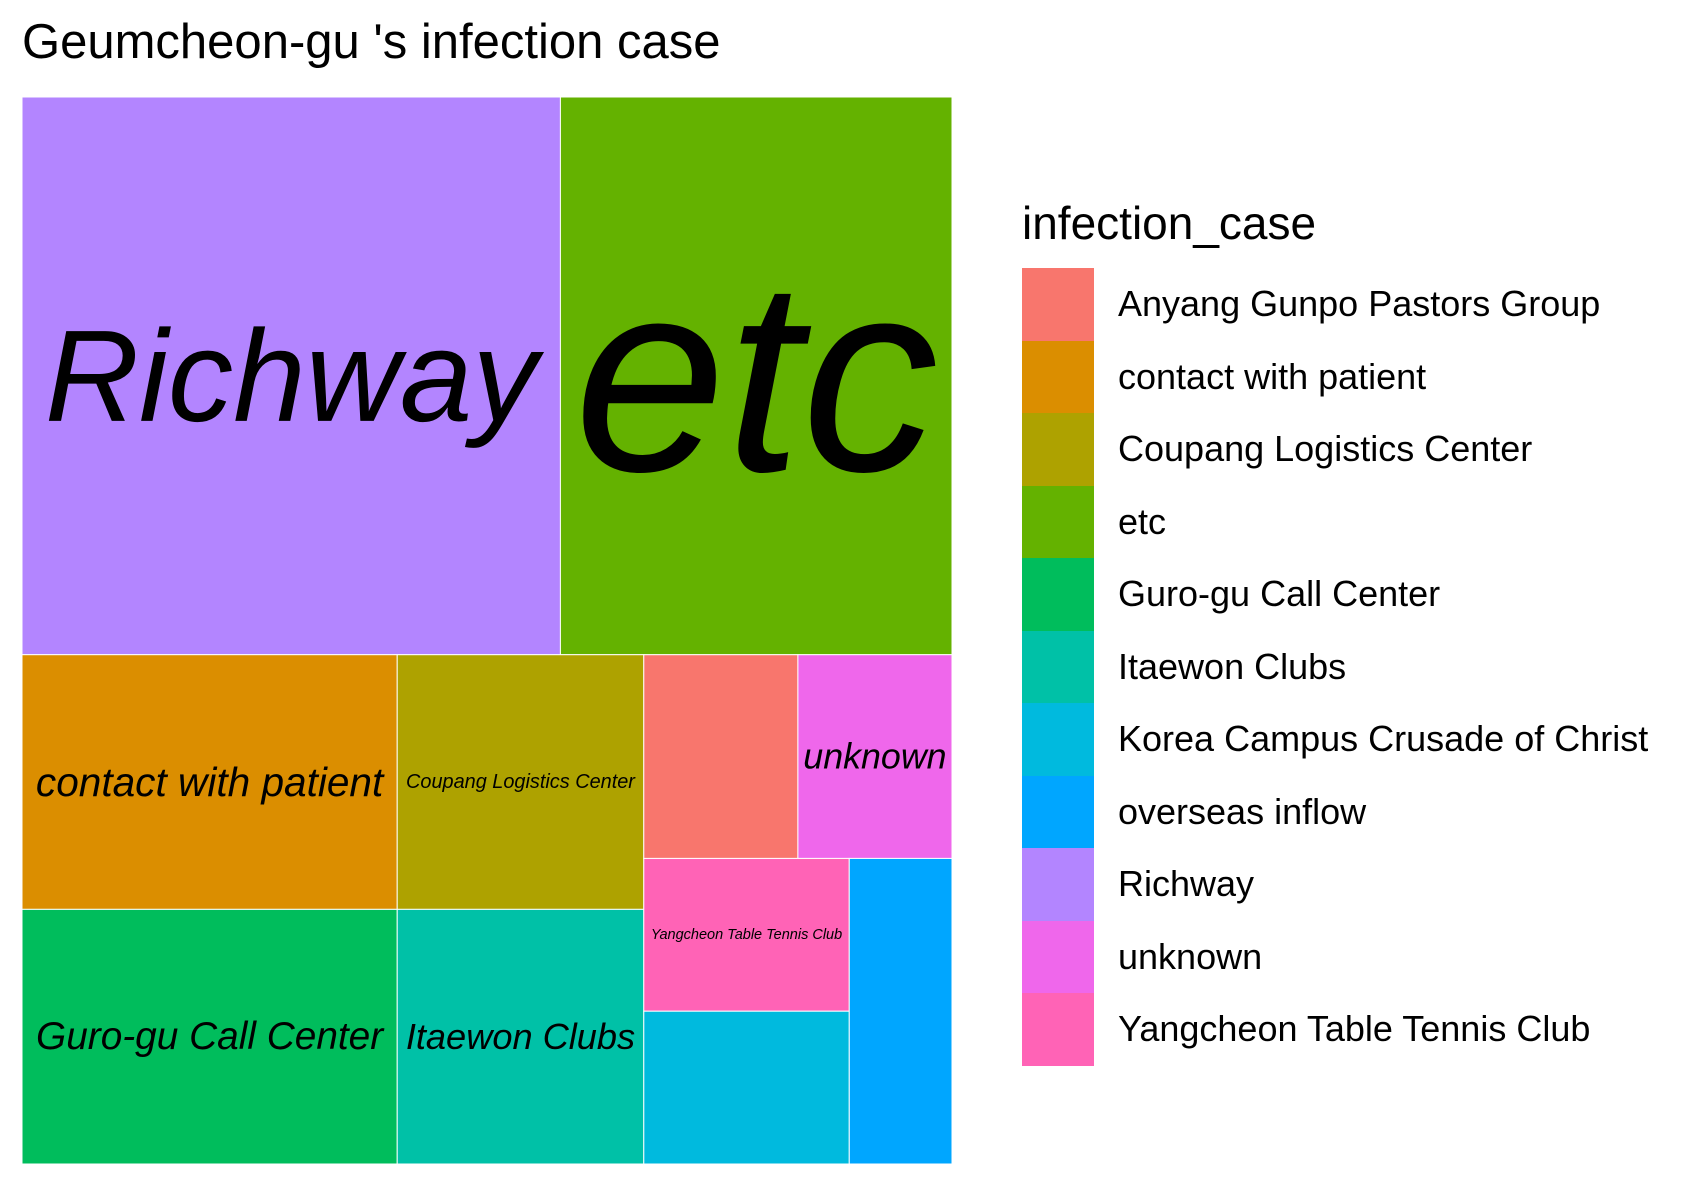 This screenshot has height=1184, width=1699. Describe the element at coordinates (746, 1087) in the screenshot. I see `tile-korea-campus-crusade-of-christ` at that location.